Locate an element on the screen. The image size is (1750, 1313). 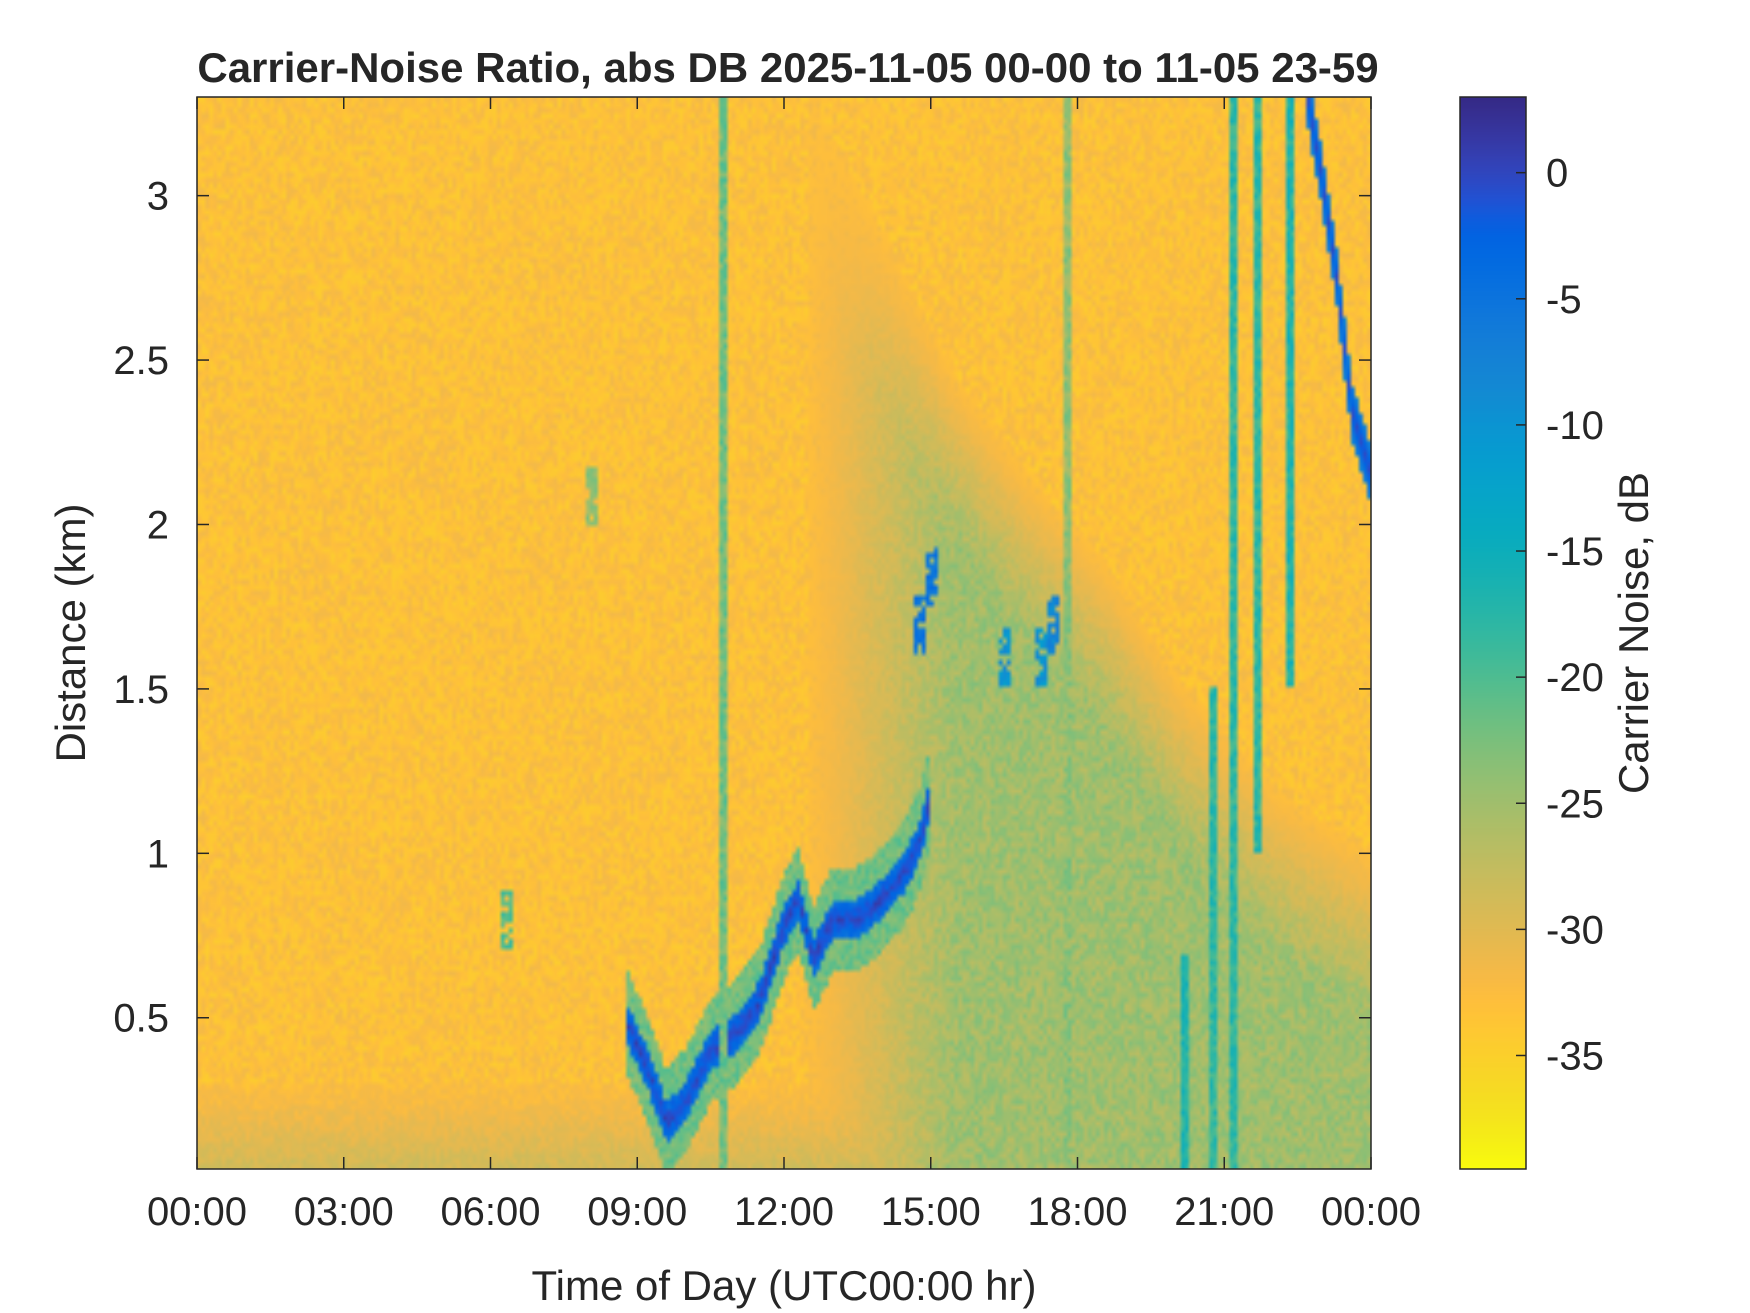
y-tick-label: 3 is located at coordinates (158, 197).